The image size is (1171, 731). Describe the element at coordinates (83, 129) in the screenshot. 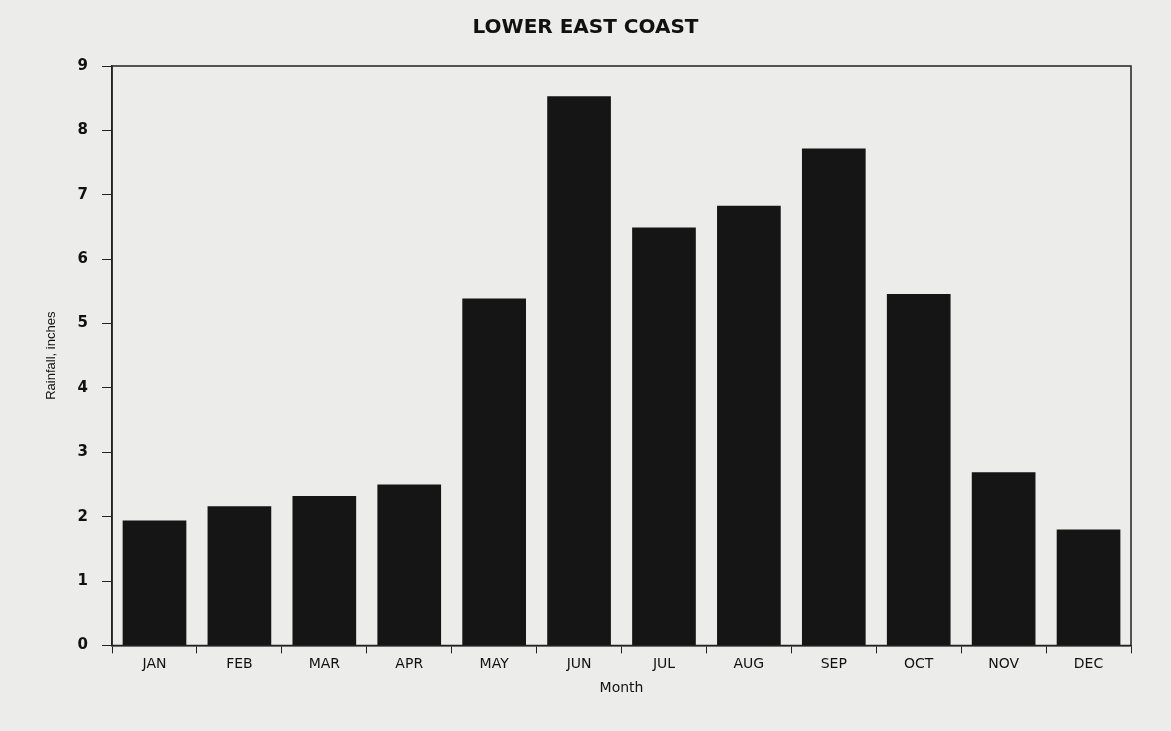

I see `y-tick-label: 8` at that location.